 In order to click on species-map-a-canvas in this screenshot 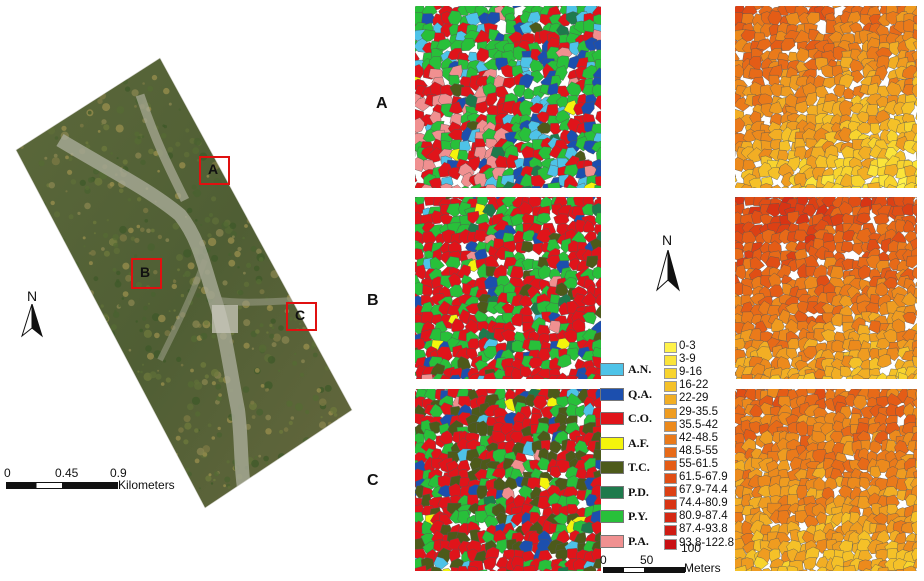, I will do `click(508, 97)`.